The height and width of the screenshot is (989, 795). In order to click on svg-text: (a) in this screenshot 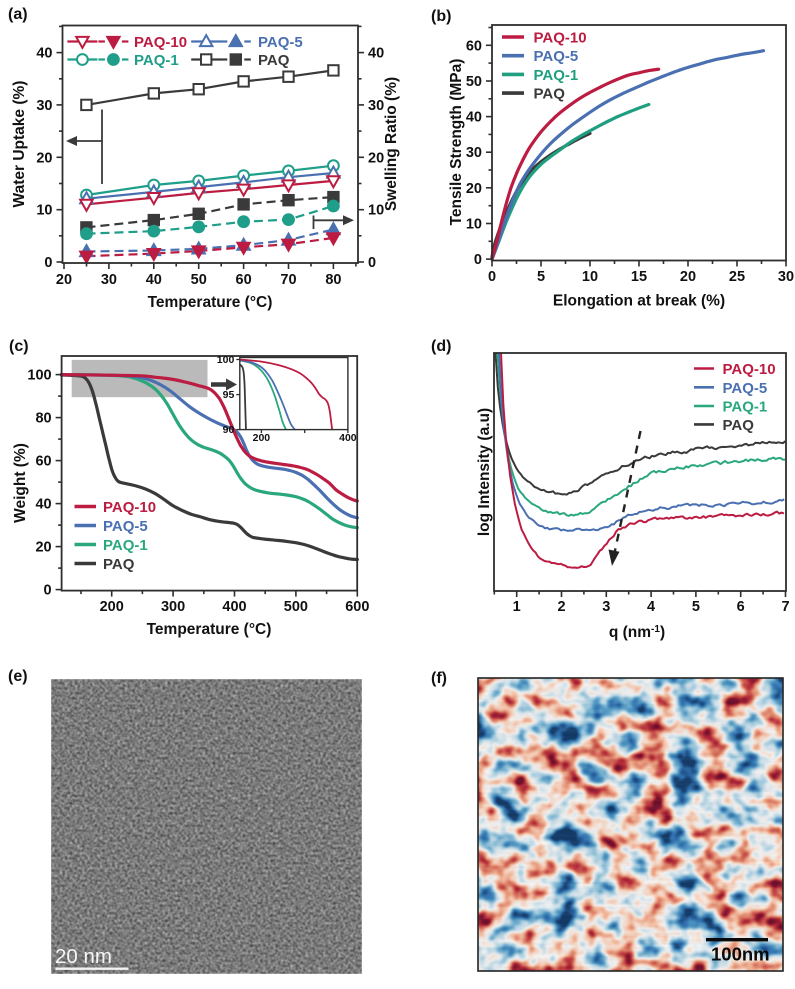, I will do `click(18, 14)`.